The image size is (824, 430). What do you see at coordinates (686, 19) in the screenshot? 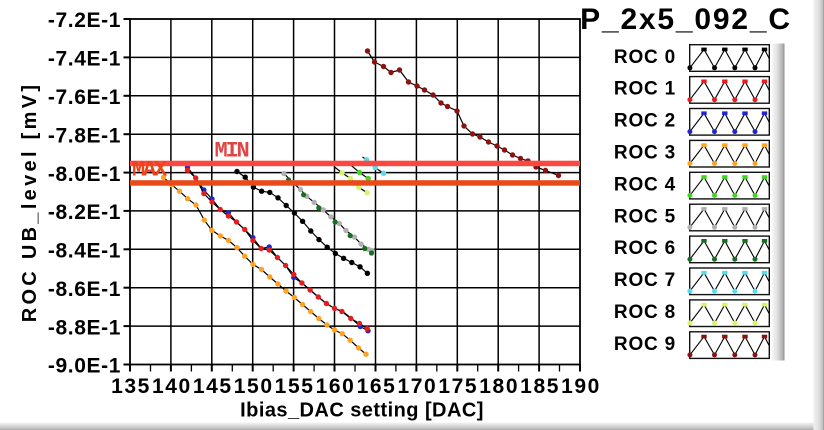
I see `svg-text: P_2x5_092_C` at bounding box center [686, 19].